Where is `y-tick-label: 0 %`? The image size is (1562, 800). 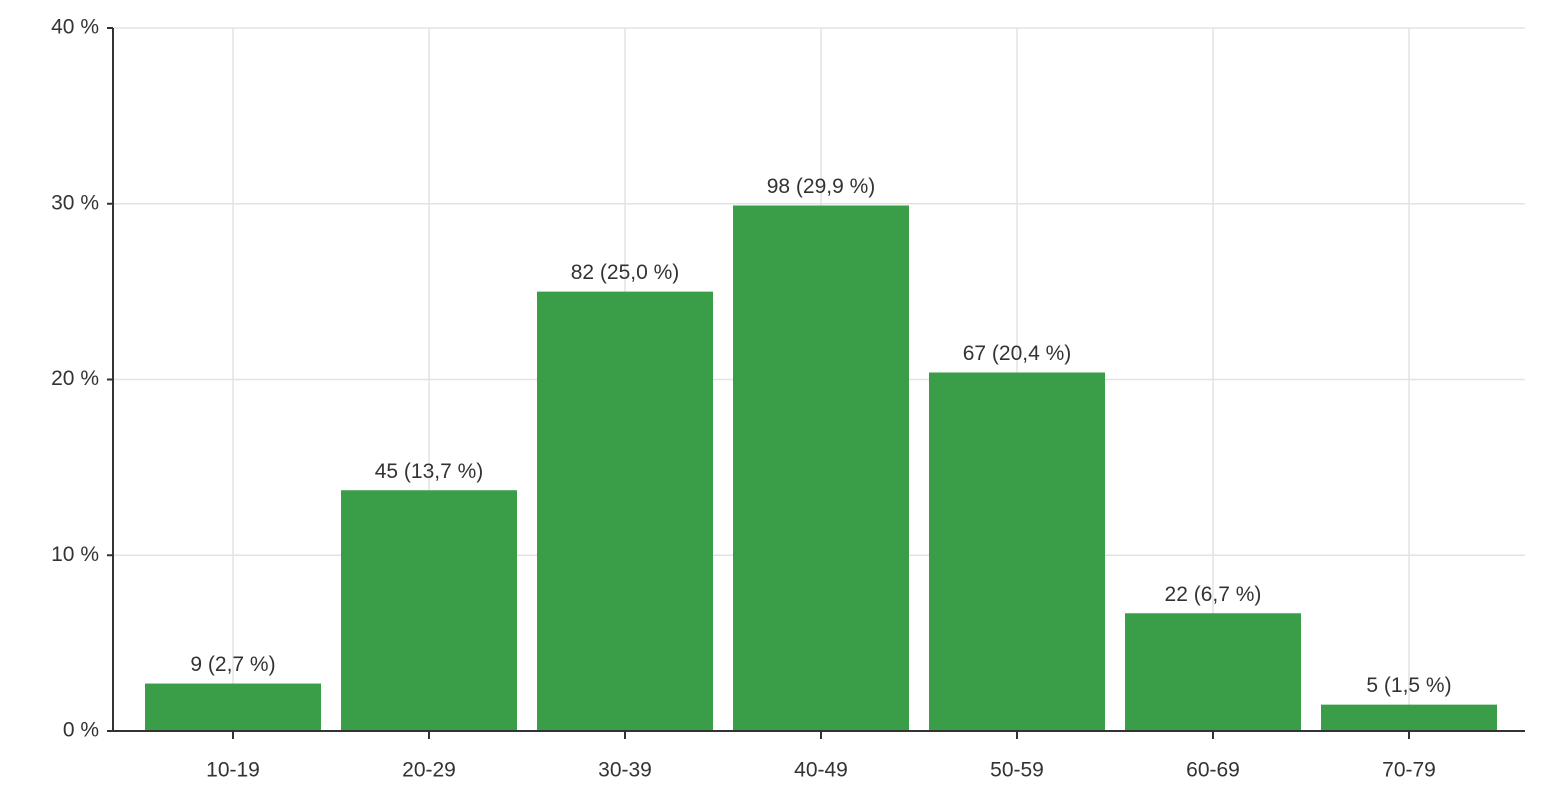
y-tick-label: 0 % is located at coordinates (81, 730).